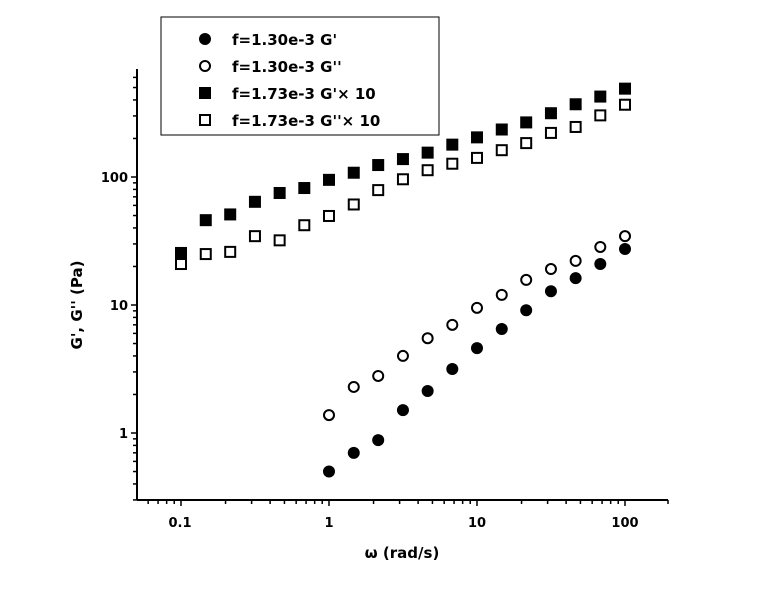 This screenshot has height=599, width=776. I want to click on legend-label: f=1.73e-3 G'× 10, so click(304, 94).